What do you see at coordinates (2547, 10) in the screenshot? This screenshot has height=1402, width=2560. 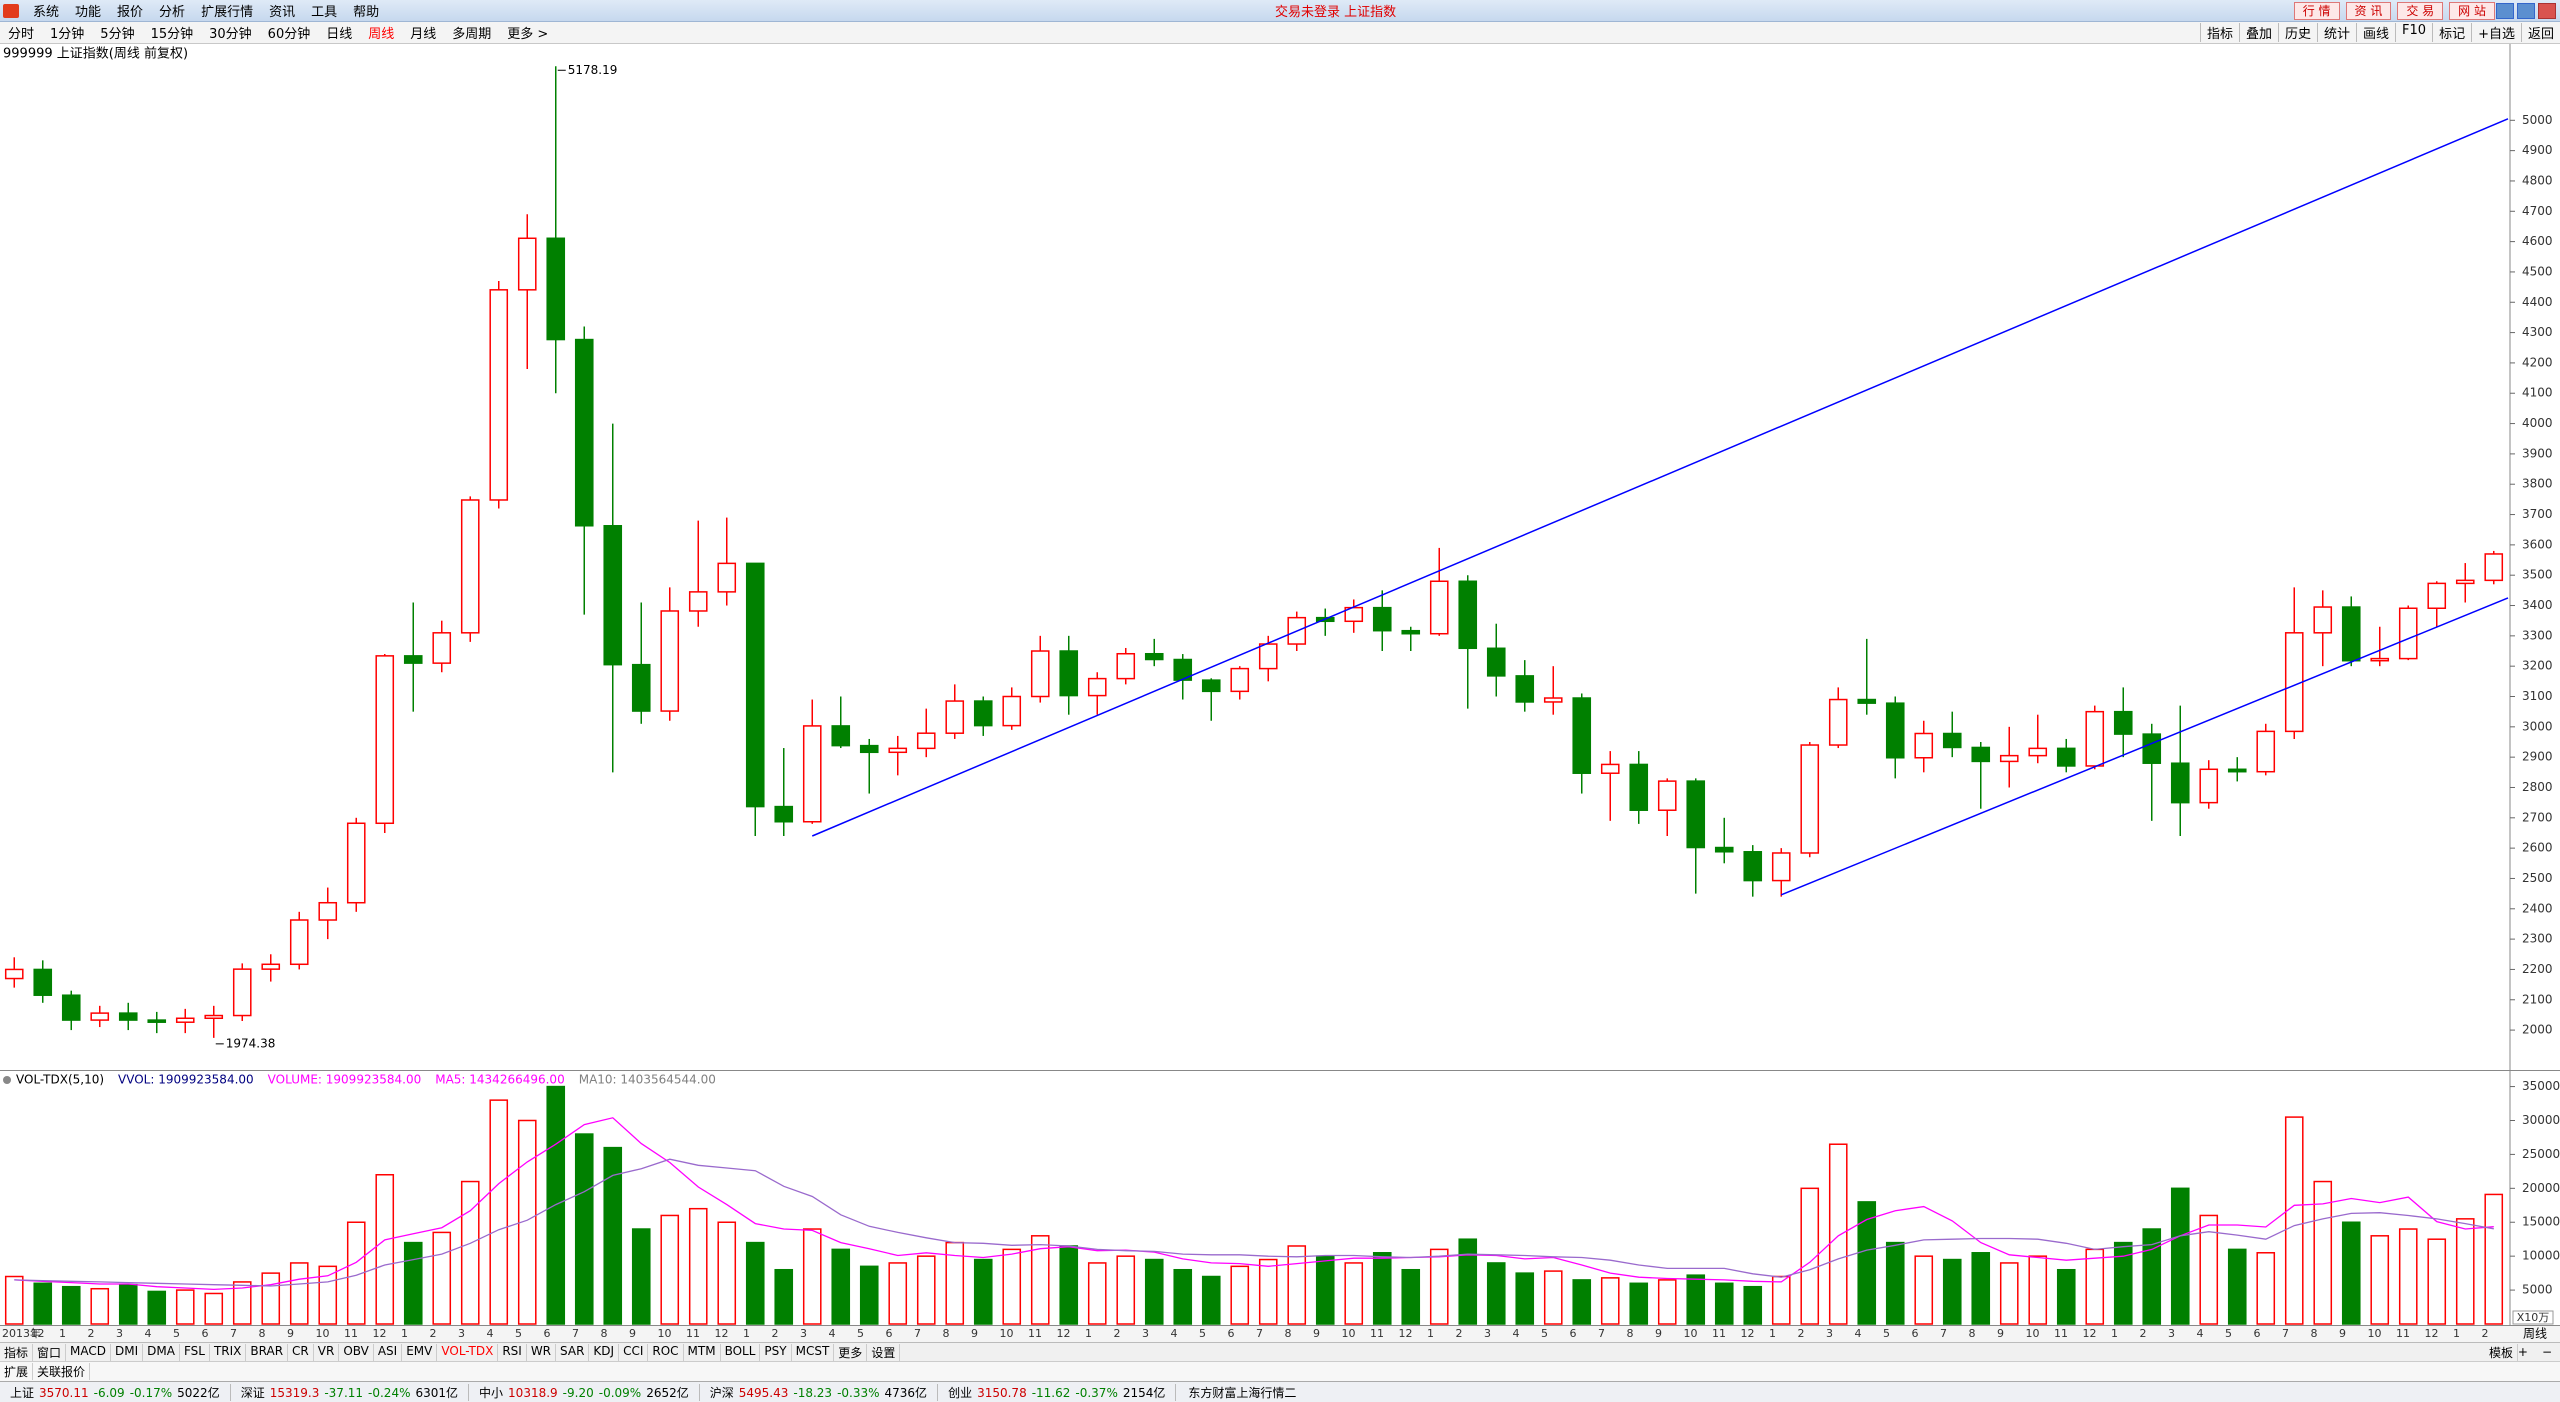 I see `close-button` at bounding box center [2547, 10].